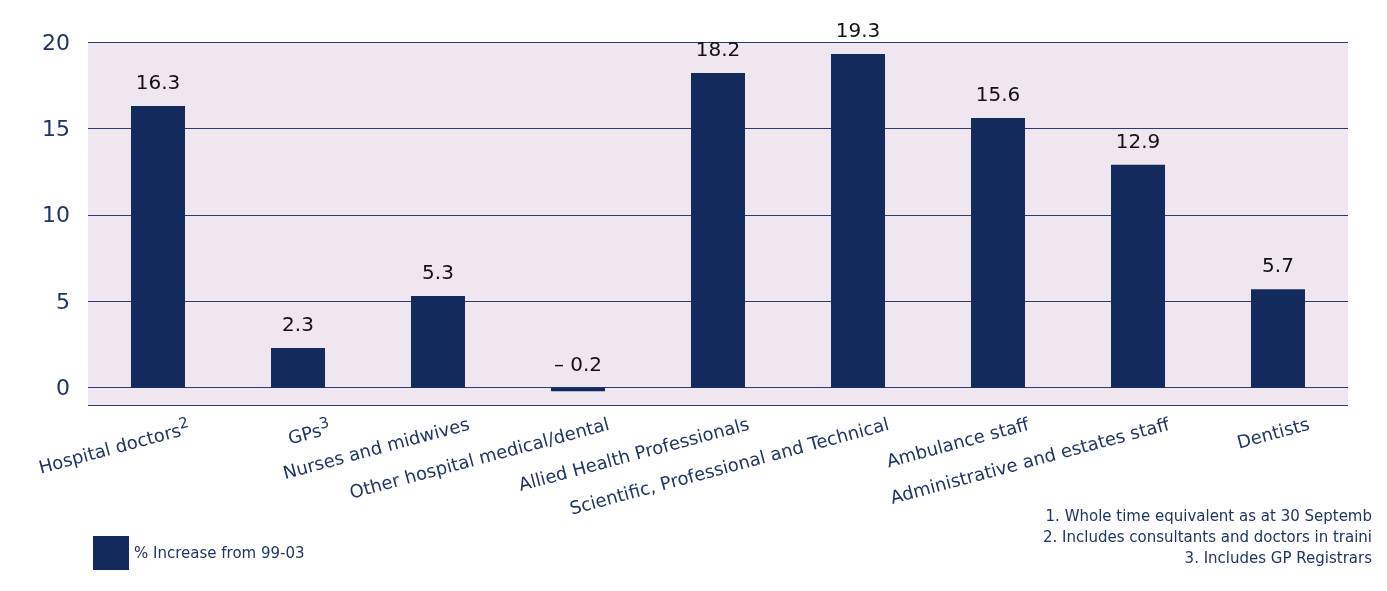 The width and height of the screenshot is (1387, 591). I want to click on y-tick-label: 10, so click(56, 215).